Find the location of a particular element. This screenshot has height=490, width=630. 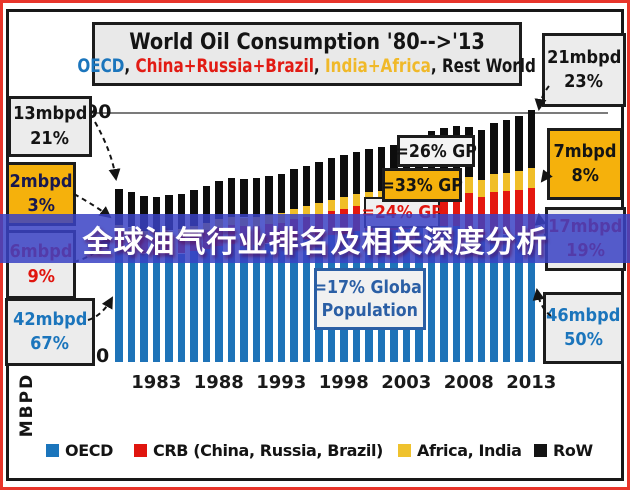

bar-segment-2013-oecd is located at coordinates (531, 298).